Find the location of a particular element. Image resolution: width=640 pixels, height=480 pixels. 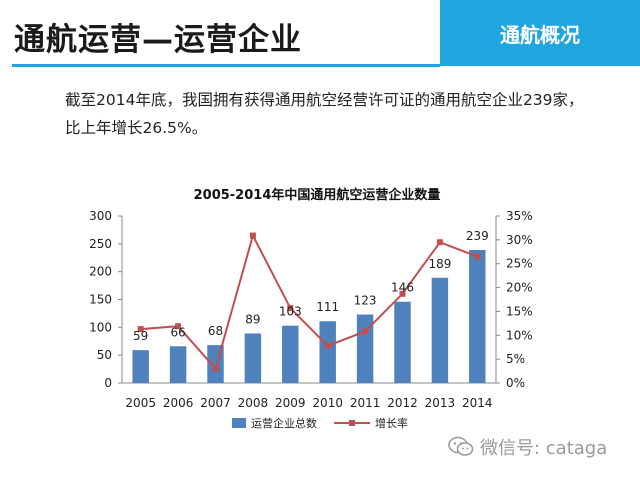

x-tick-label: 2006 is located at coordinates (178, 403).